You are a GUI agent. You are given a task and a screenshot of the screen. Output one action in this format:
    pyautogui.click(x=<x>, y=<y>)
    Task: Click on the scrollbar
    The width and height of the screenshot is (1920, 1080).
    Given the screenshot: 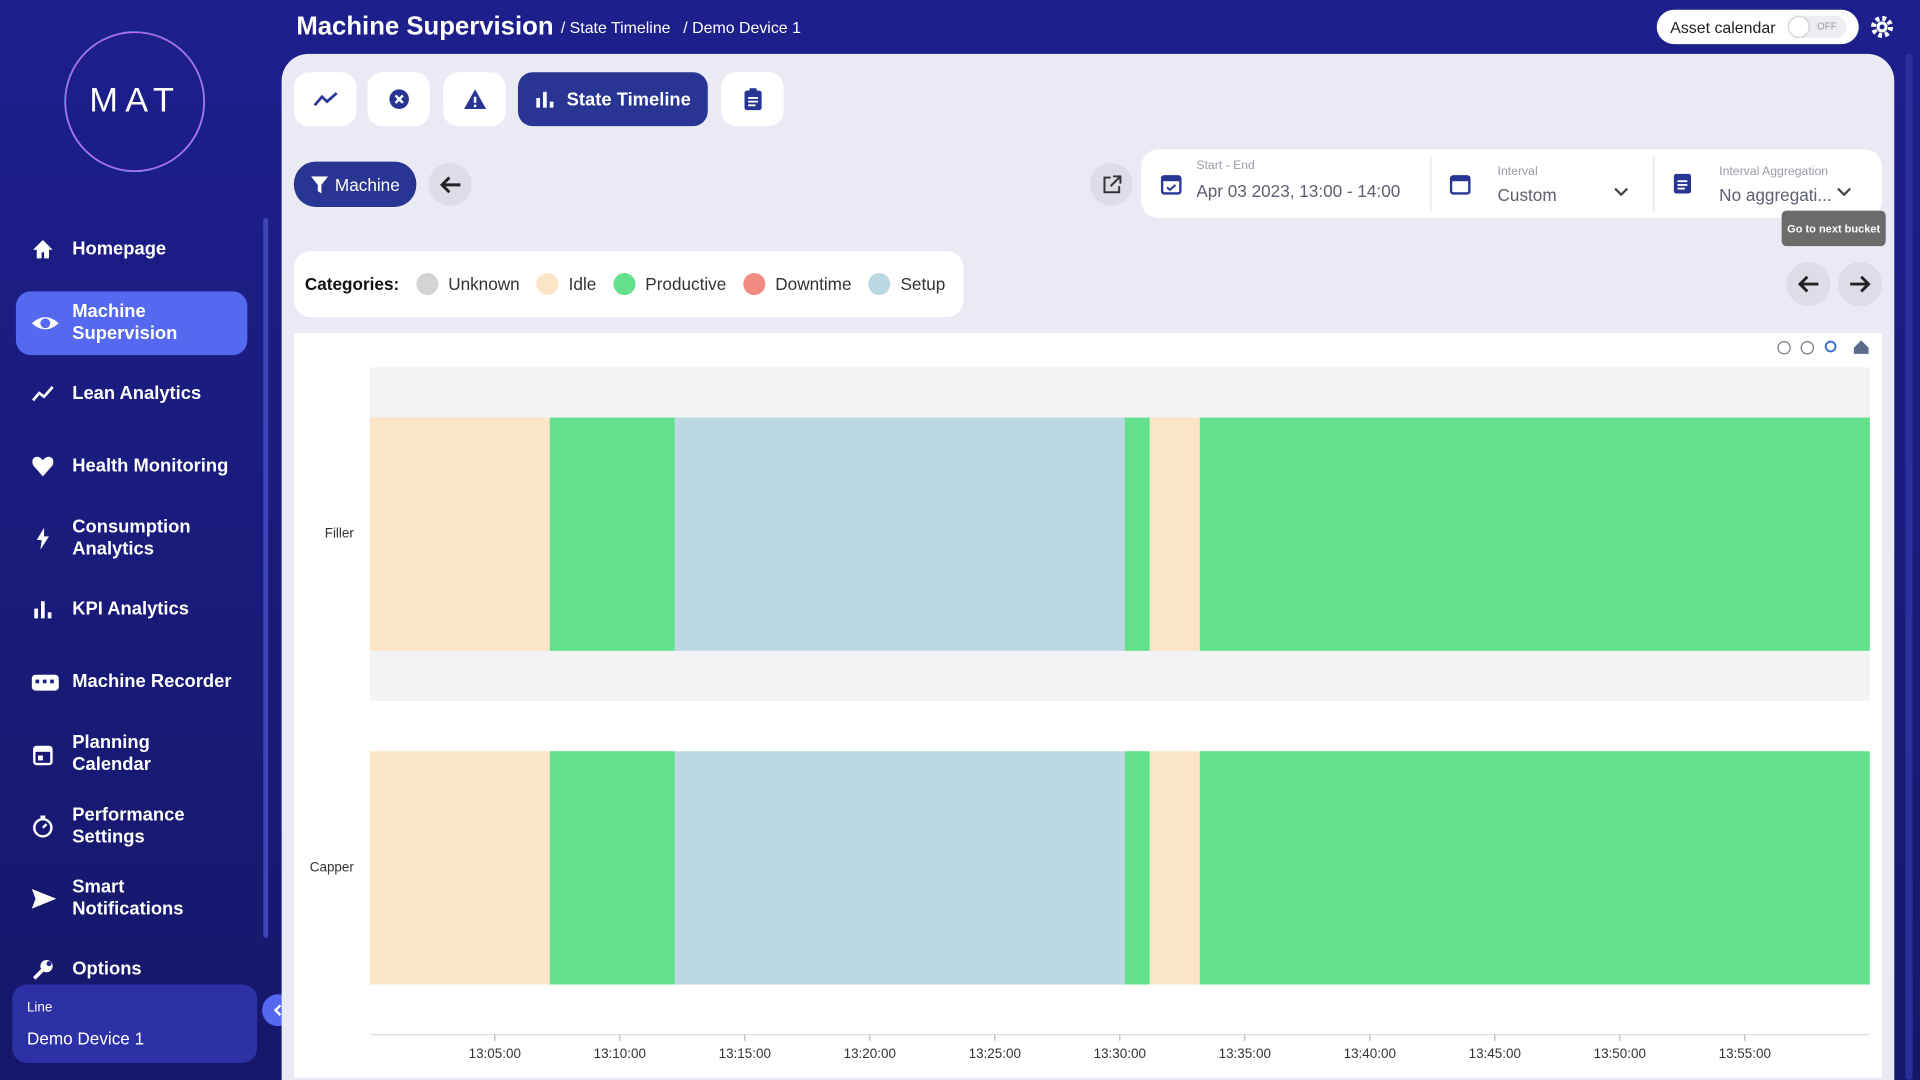 What is the action you would take?
    pyautogui.click(x=265, y=578)
    